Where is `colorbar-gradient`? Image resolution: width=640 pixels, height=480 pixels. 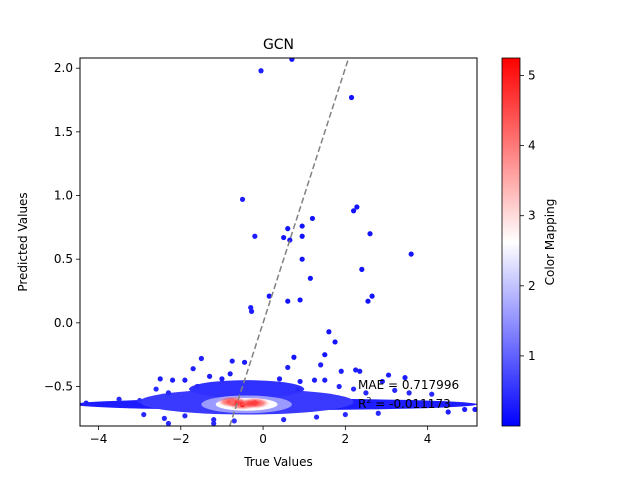
colorbar-gradient is located at coordinates (511, 242).